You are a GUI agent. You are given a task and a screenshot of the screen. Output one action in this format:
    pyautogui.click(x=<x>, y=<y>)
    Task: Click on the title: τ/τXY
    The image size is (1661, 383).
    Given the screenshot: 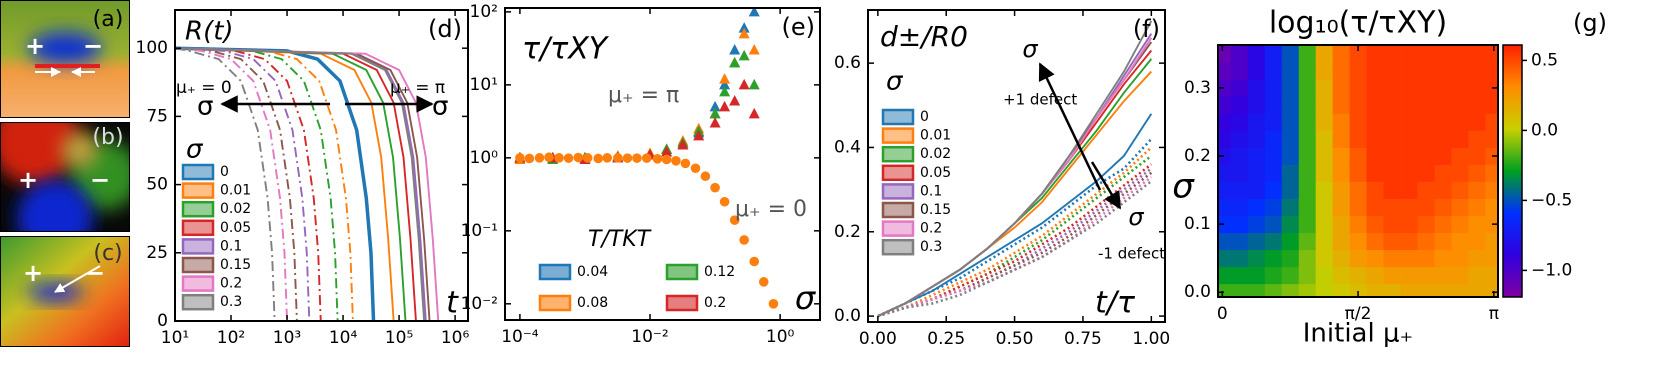 What is the action you would take?
    pyautogui.click(x=566, y=49)
    